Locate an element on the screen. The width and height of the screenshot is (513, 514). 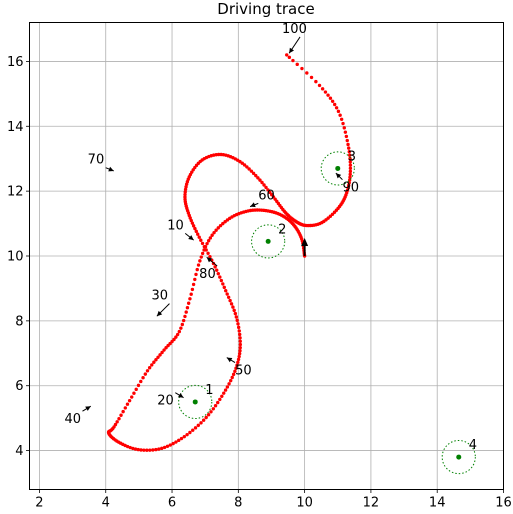
vehicle-heading-arrowhead is located at coordinates (305, 242).